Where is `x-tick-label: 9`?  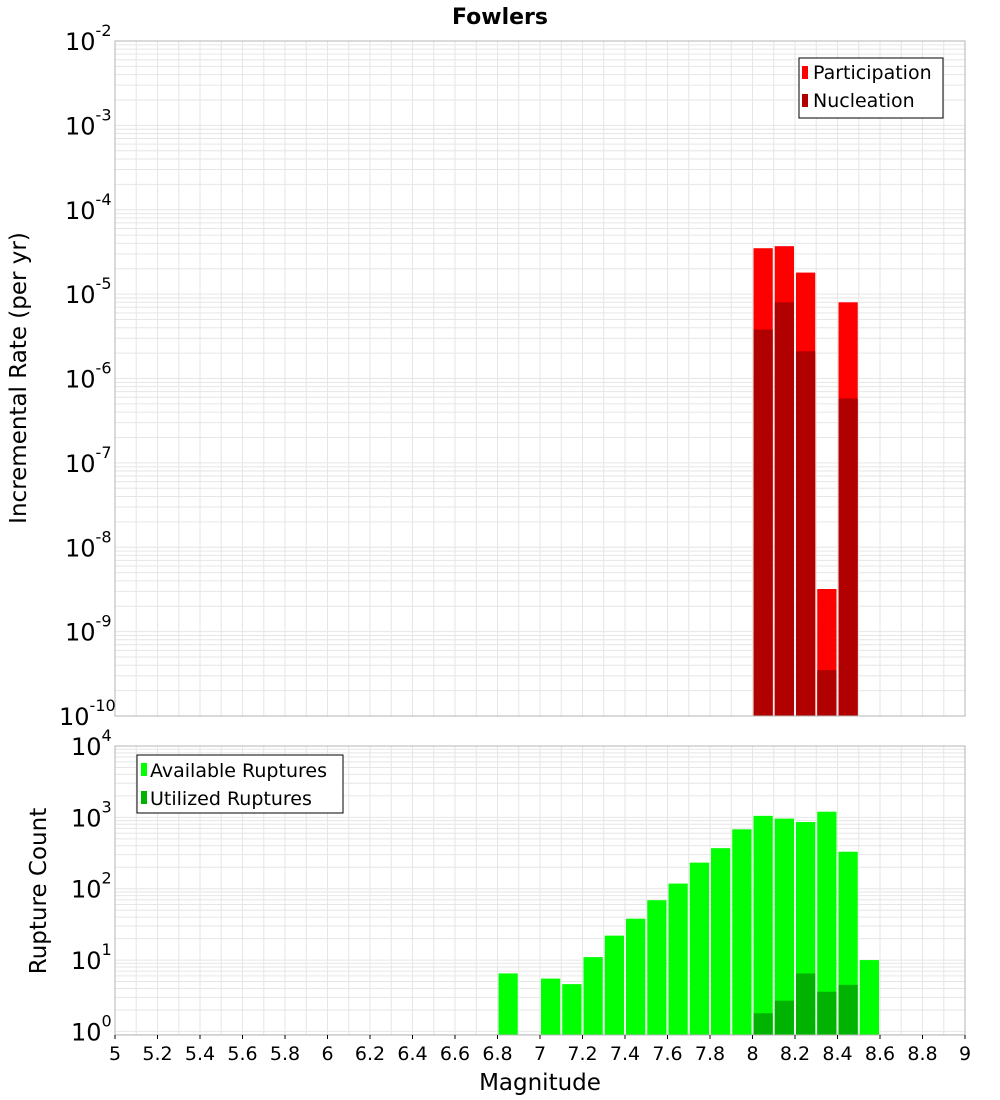
x-tick-label: 9 is located at coordinates (965, 1054).